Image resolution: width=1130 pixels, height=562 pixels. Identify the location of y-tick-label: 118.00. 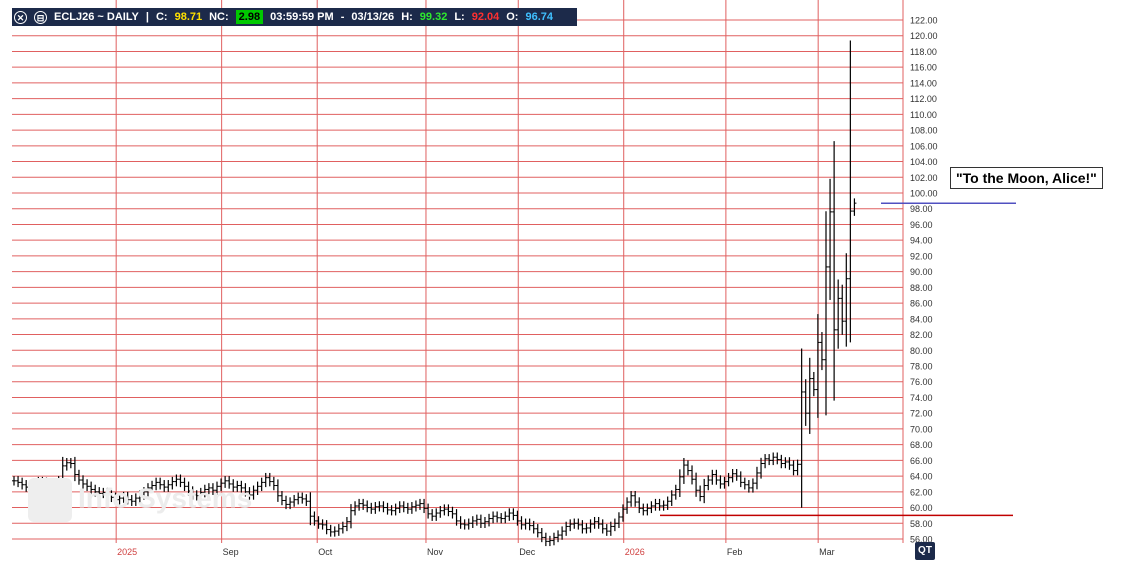
(923, 52).